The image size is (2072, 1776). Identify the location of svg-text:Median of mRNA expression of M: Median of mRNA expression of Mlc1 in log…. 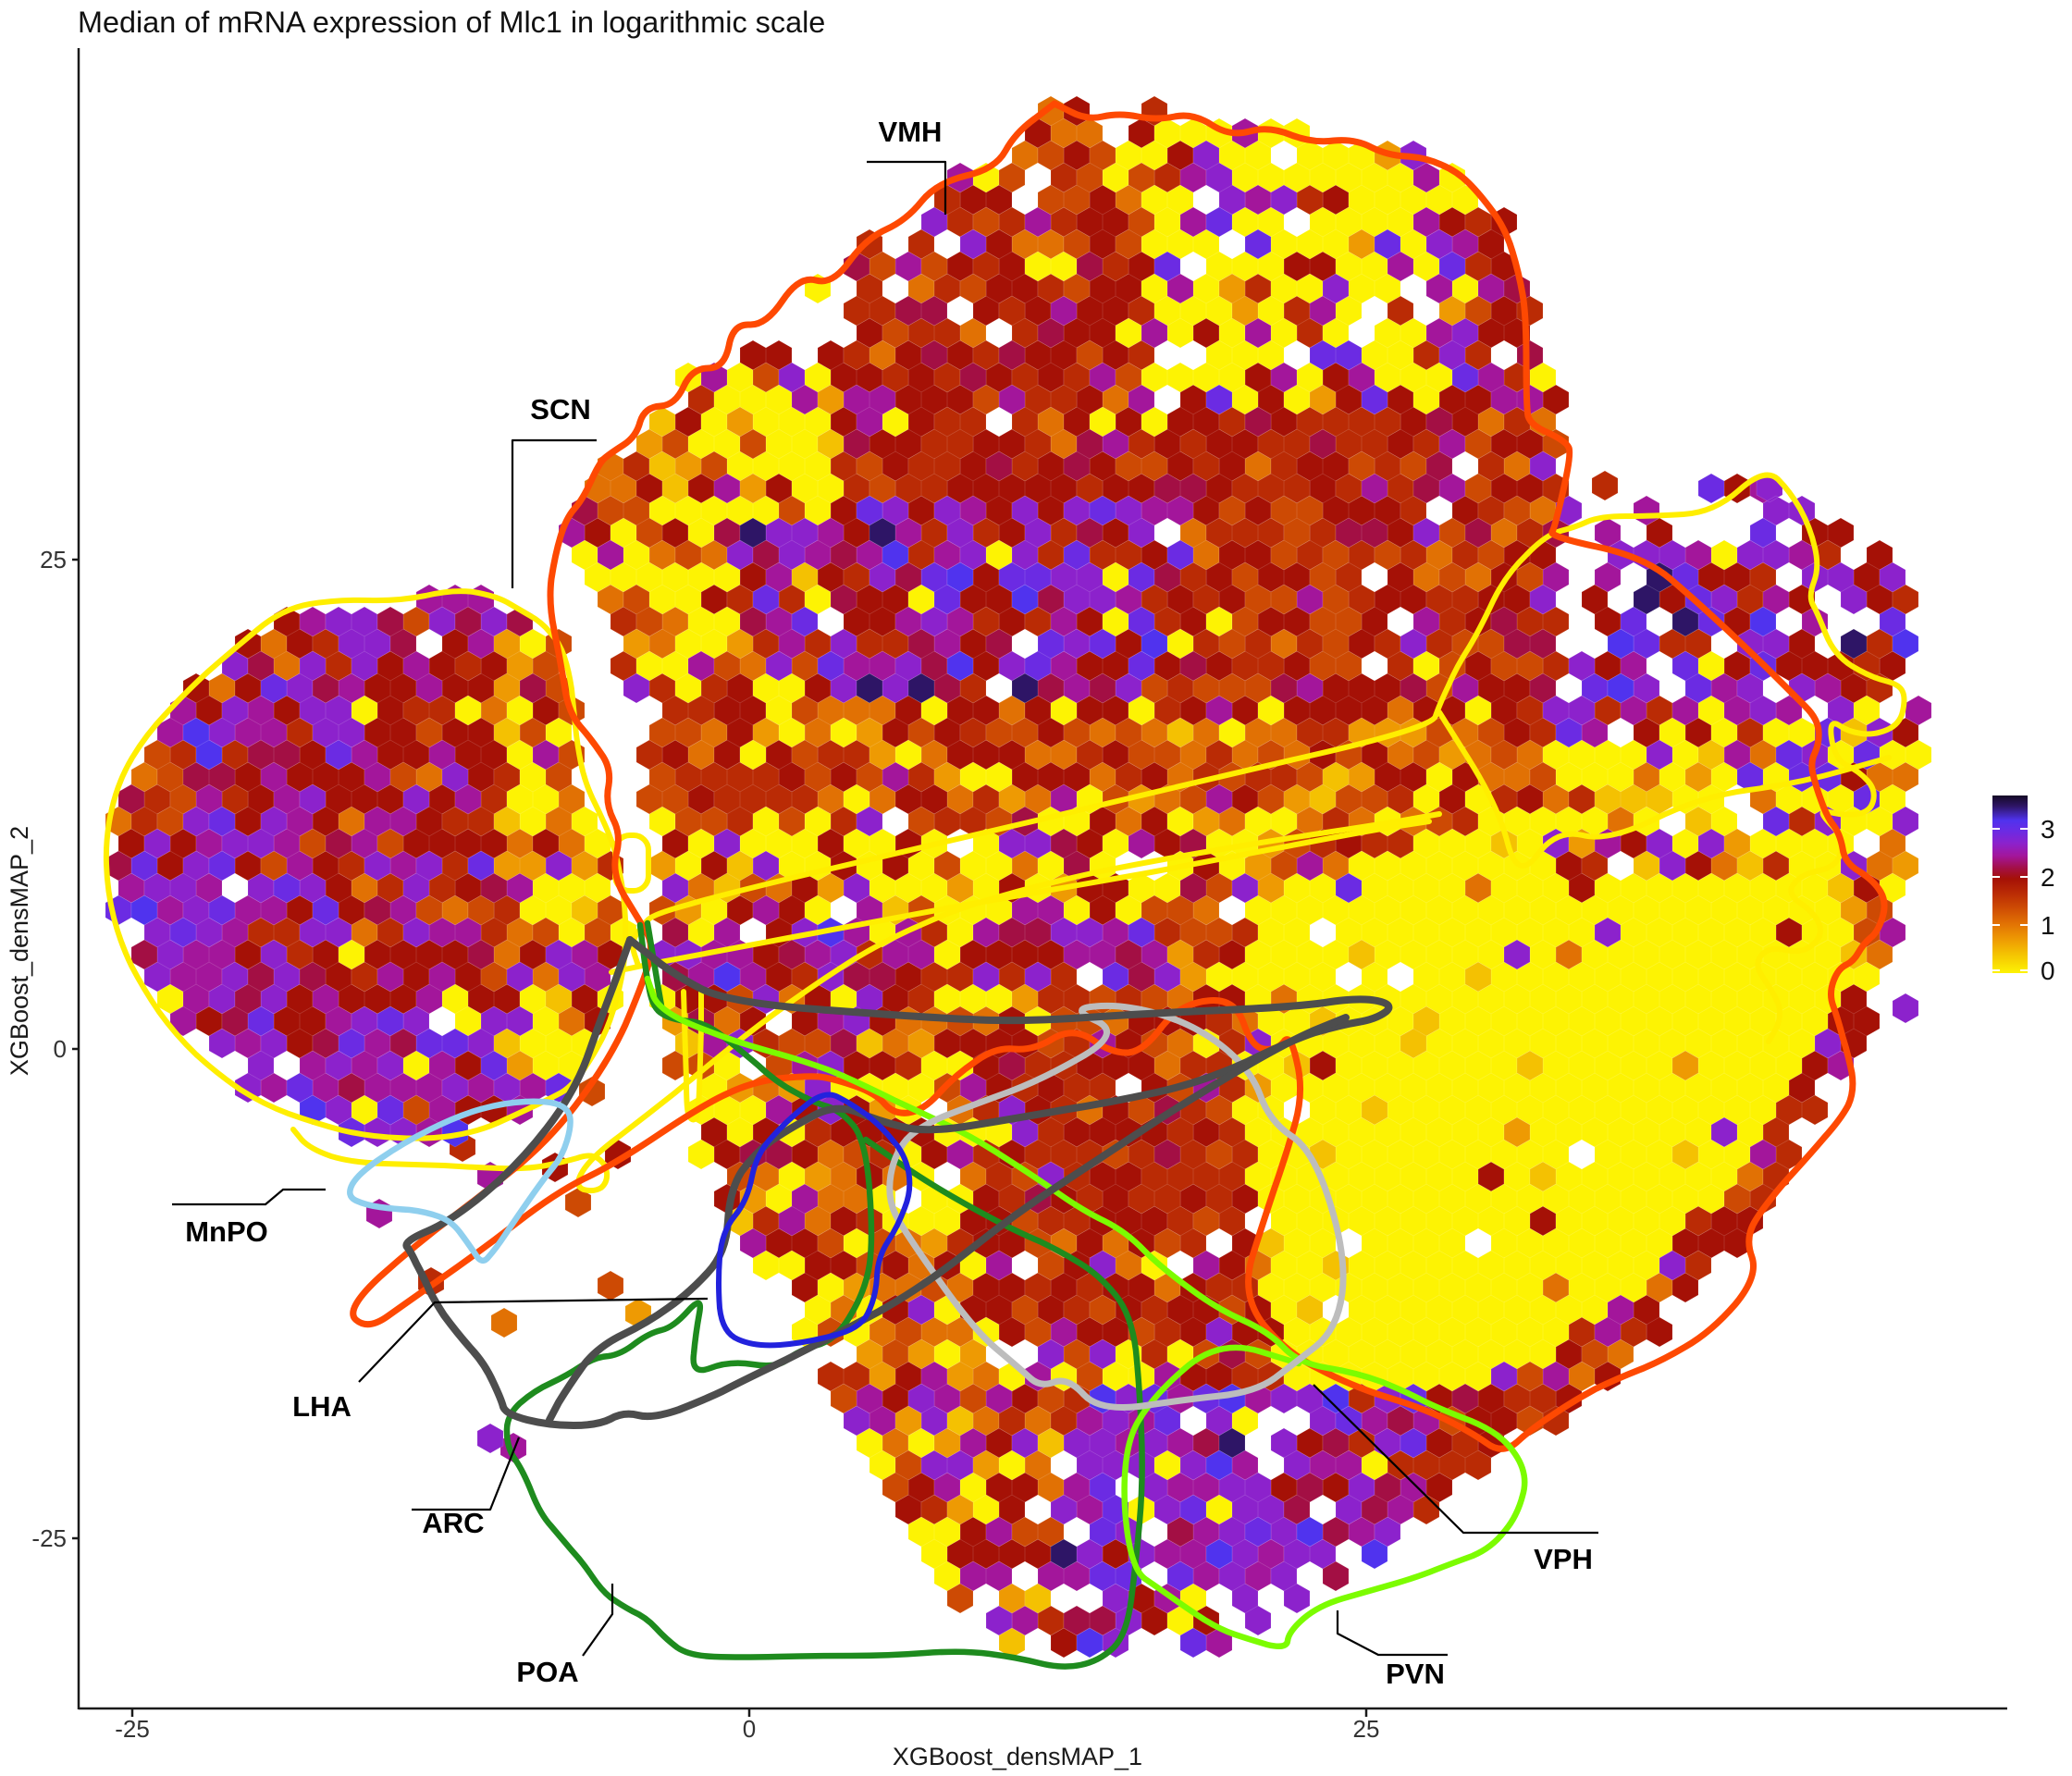
(452, 23).